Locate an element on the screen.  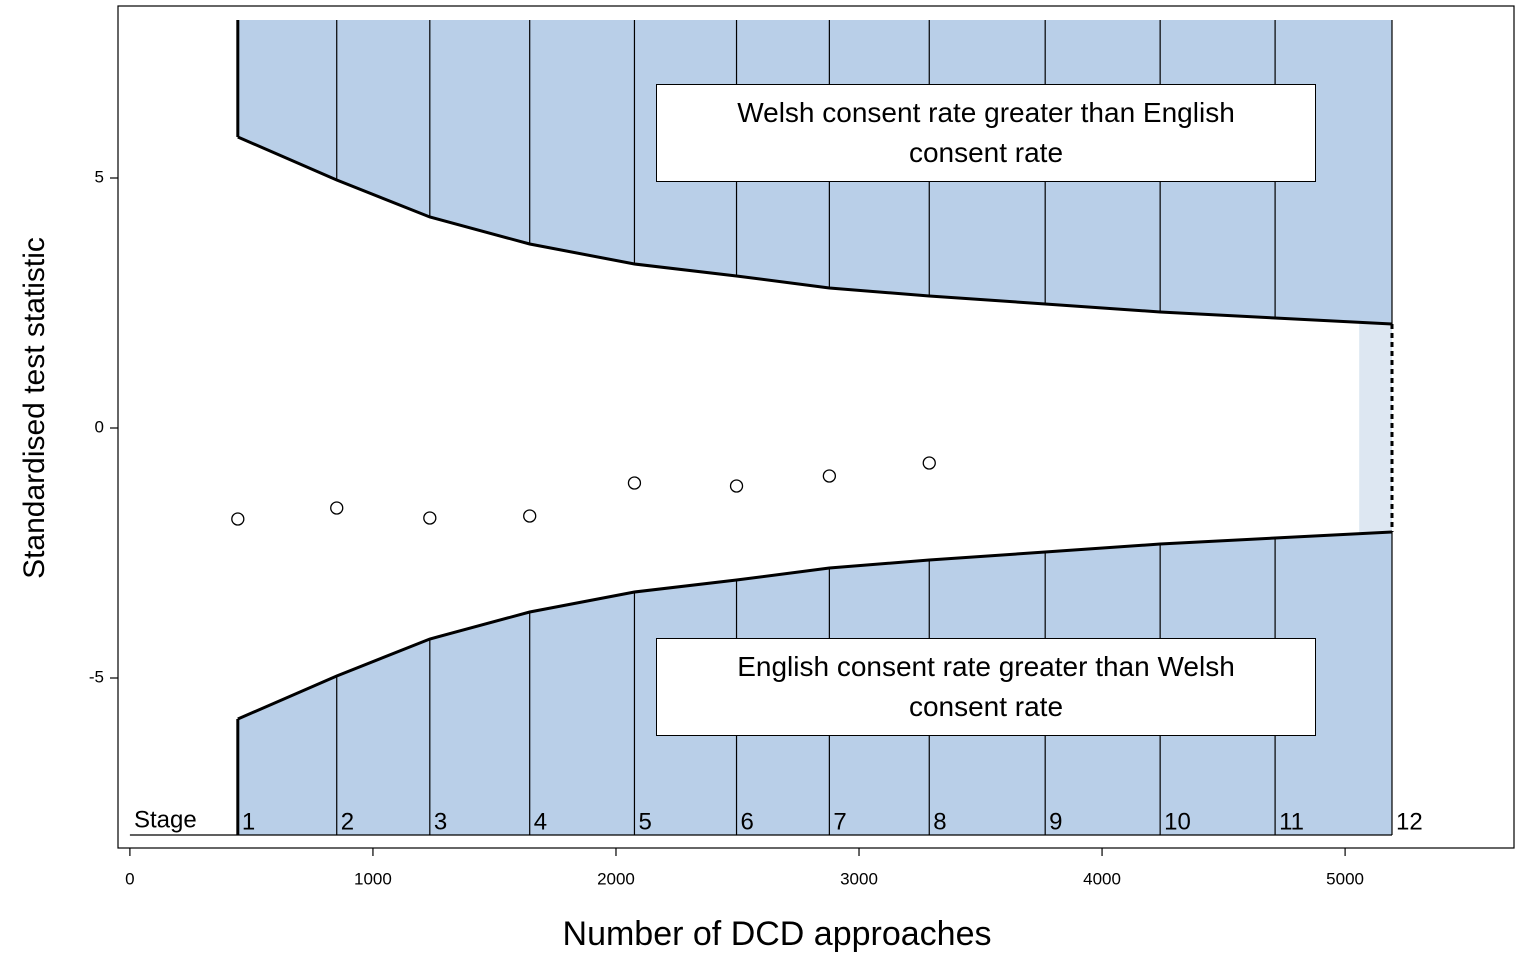
x-tick-label: 1000 is located at coordinates (373, 878).